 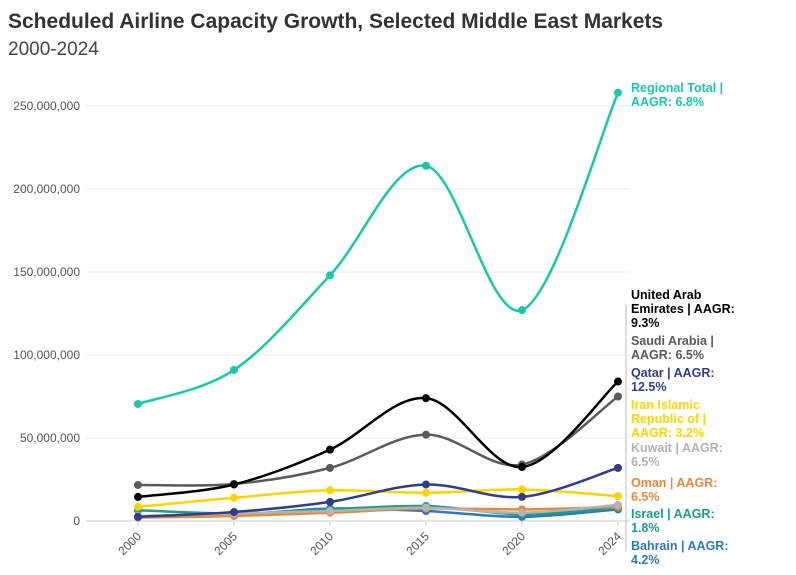 What do you see at coordinates (129, 543) in the screenshot?
I see `x-tick-label: 2000` at bounding box center [129, 543].